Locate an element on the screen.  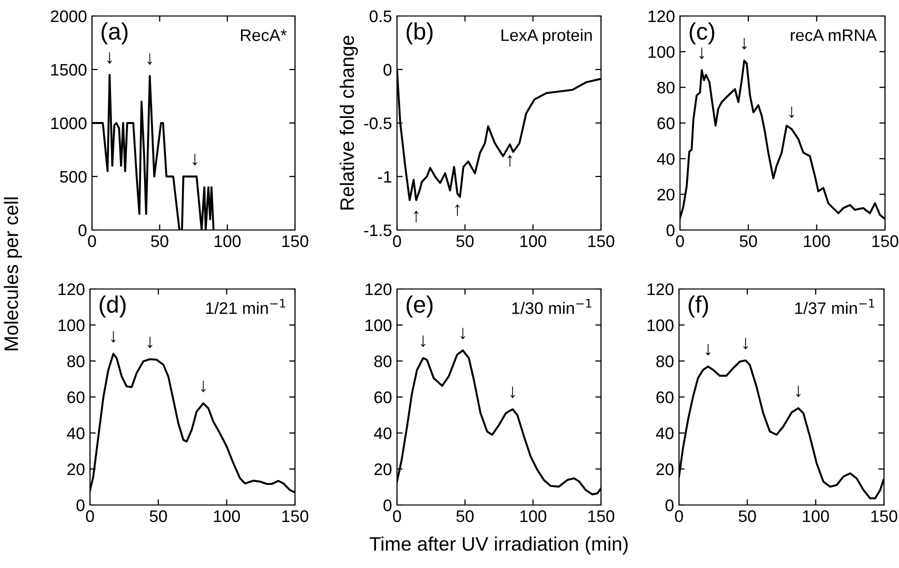
annotation: recA mRNA is located at coordinates (833, 35).